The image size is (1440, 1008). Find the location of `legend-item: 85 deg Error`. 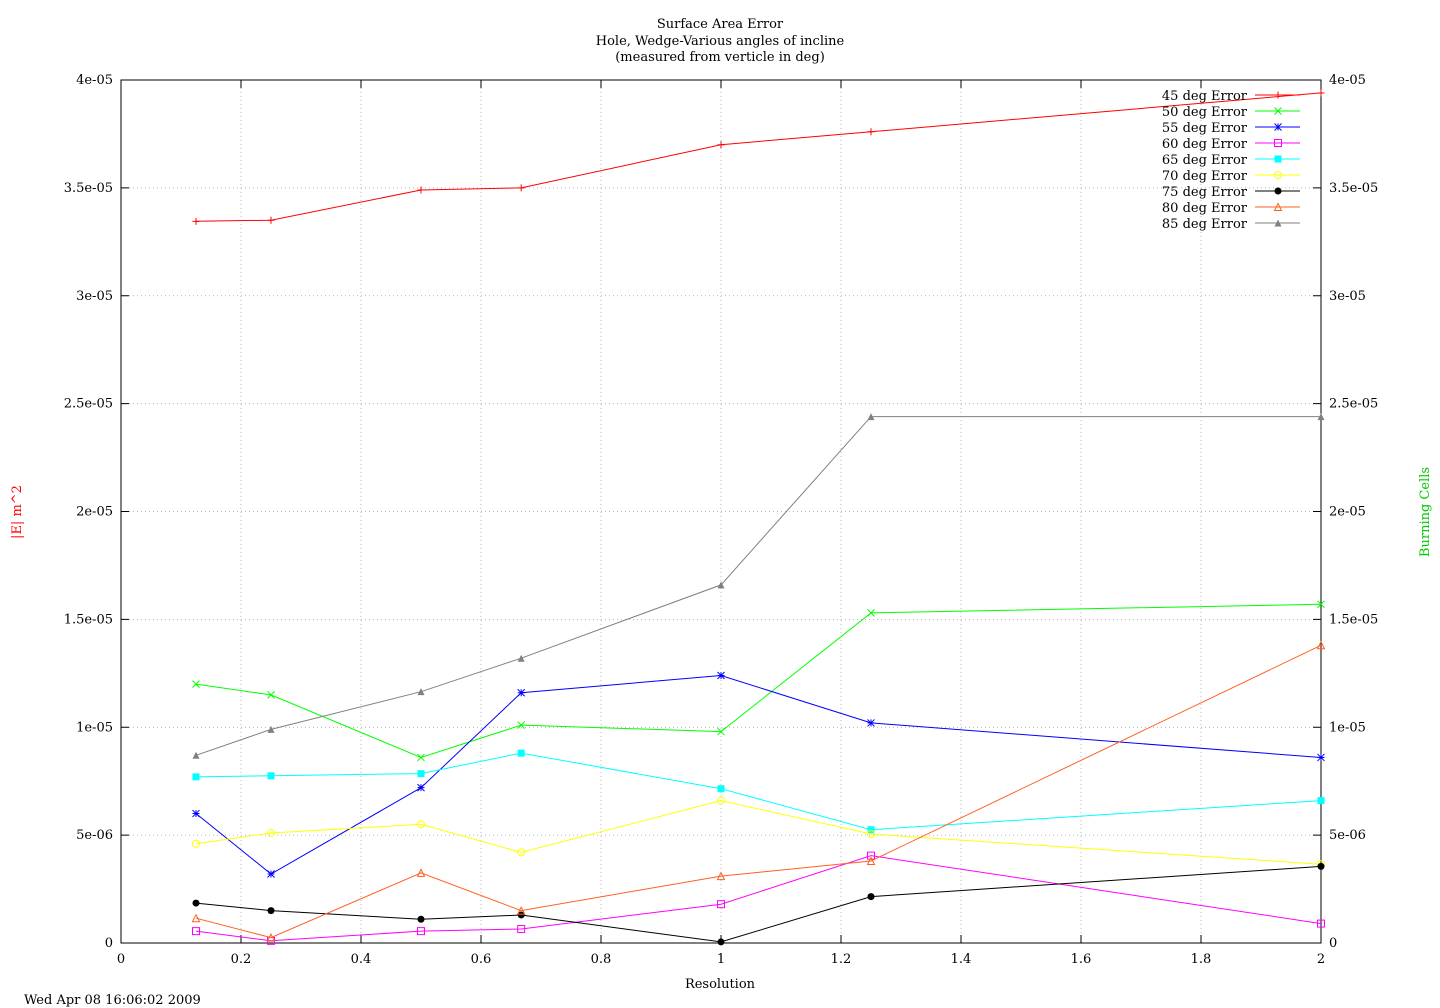

legend-item: 85 deg Error is located at coordinates (1231, 224).